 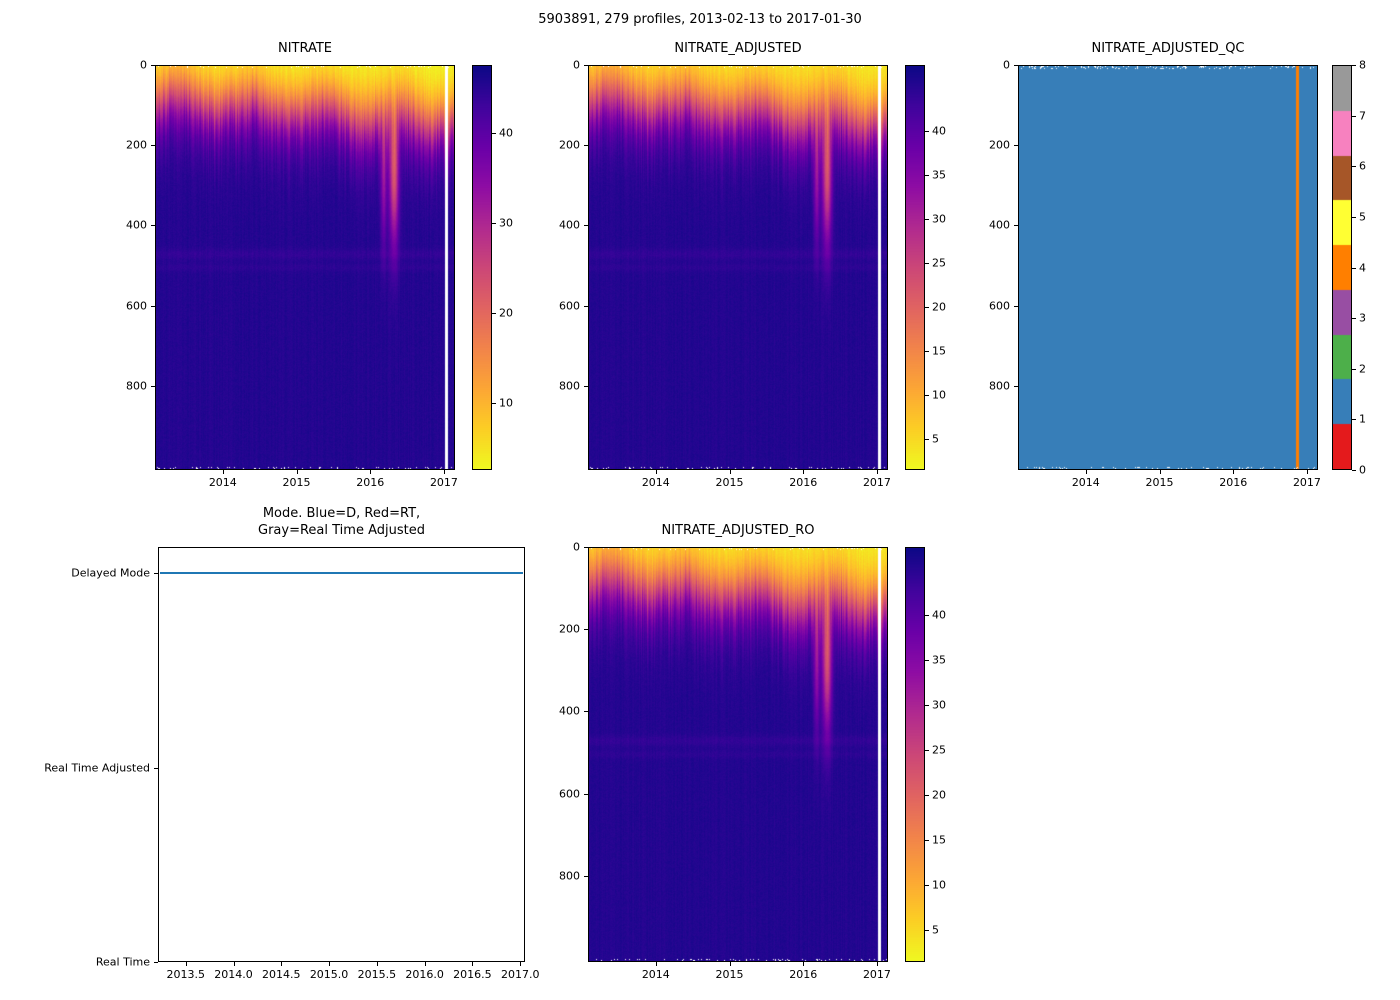 What do you see at coordinates (341, 513) in the screenshot?
I see `mode-title-line1: Mode. Blue=D, Red=RT,` at bounding box center [341, 513].